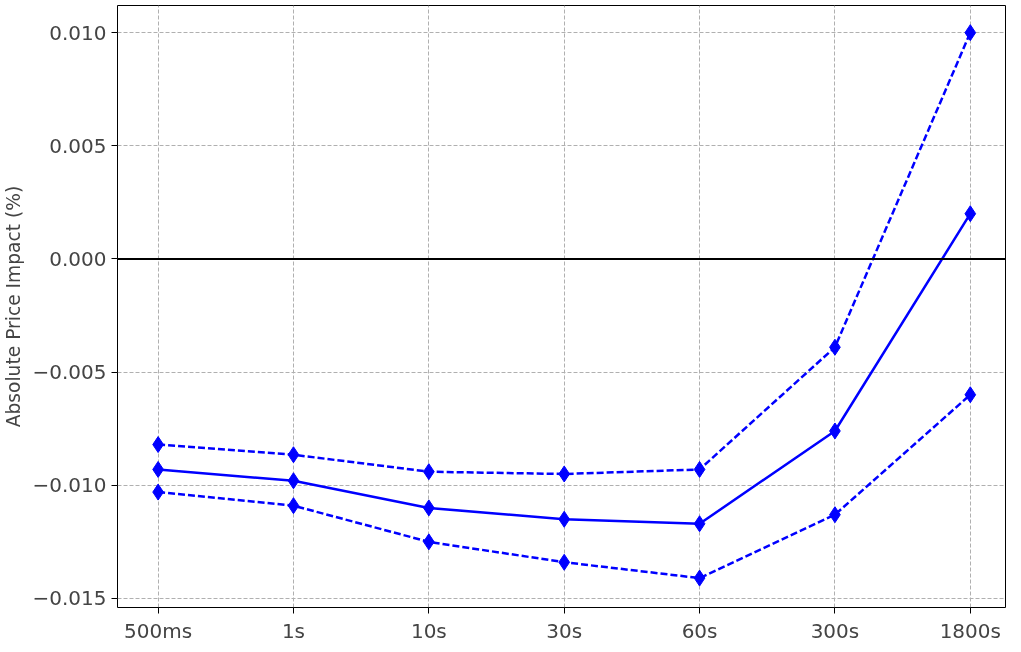 The image size is (1021, 652). Describe the element at coordinates (78, 258) in the screenshot. I see `y-tick-label: 0.000` at that location.